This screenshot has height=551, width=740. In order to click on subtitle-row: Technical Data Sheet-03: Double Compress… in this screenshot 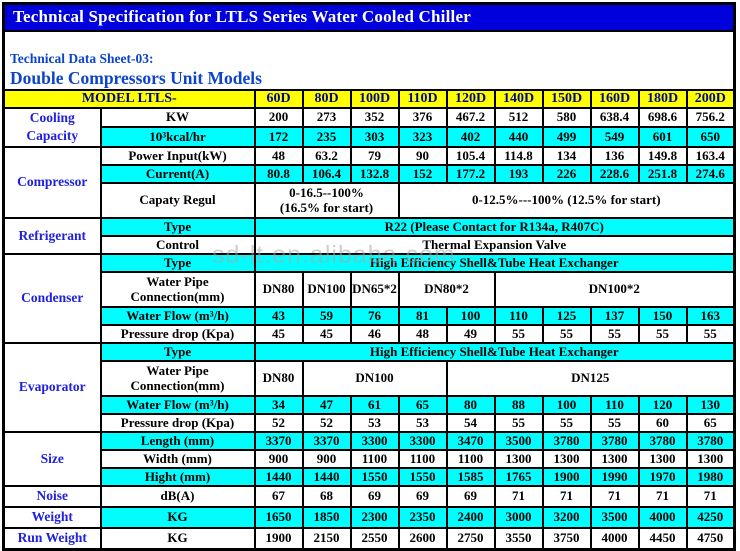, I will do `click(369, 60)`.